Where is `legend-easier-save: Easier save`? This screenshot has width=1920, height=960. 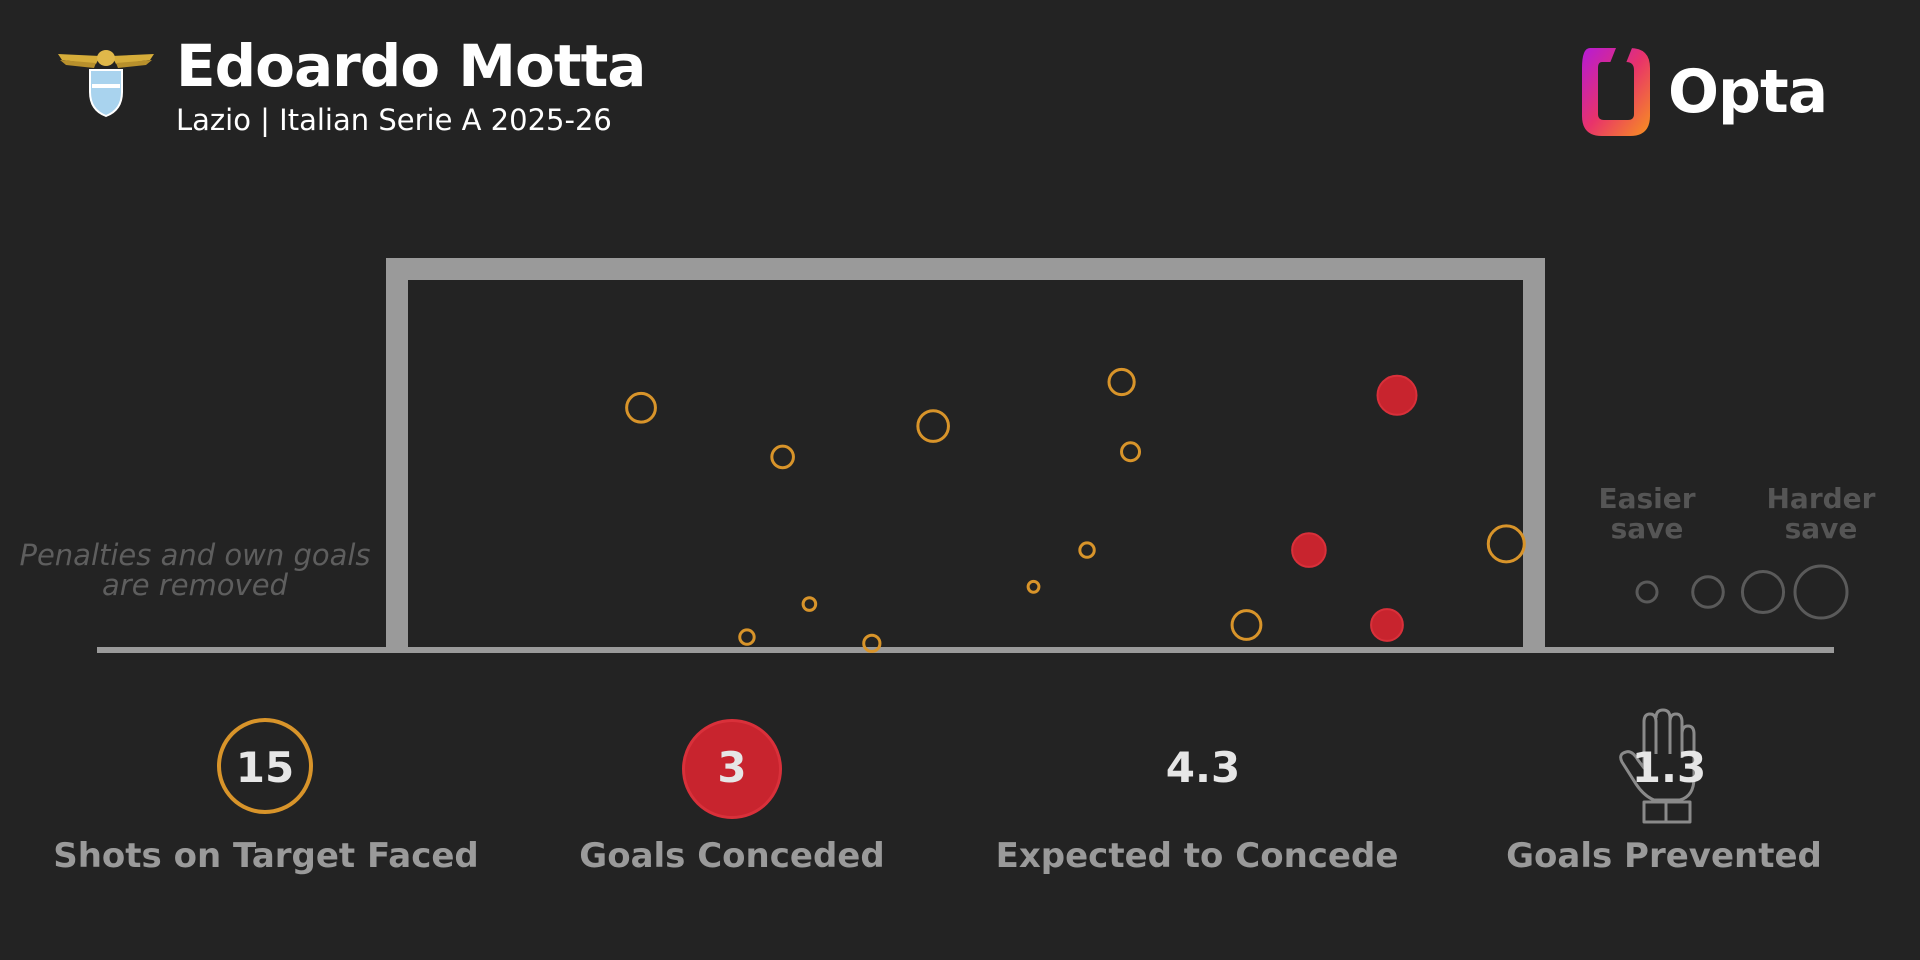
legend-easier-save: Easier save is located at coordinates (1647, 514).